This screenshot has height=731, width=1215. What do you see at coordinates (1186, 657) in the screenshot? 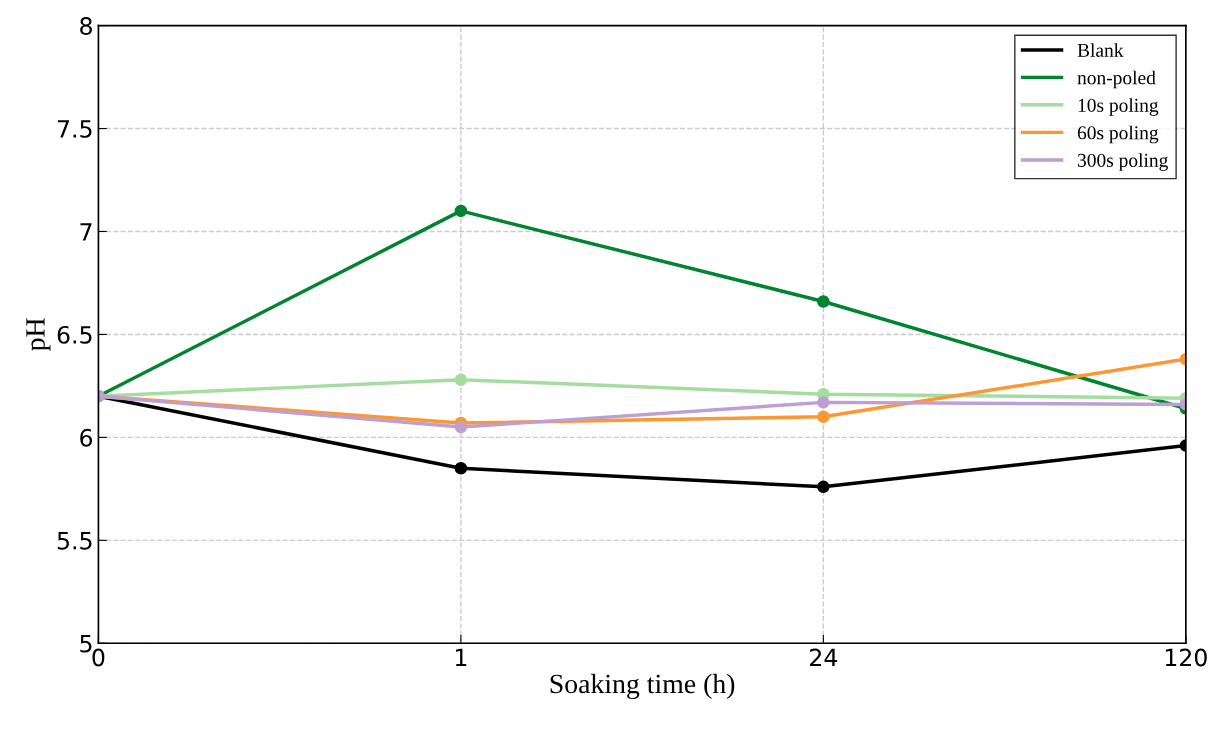
I see `x-tick-label: 120` at bounding box center [1186, 657].